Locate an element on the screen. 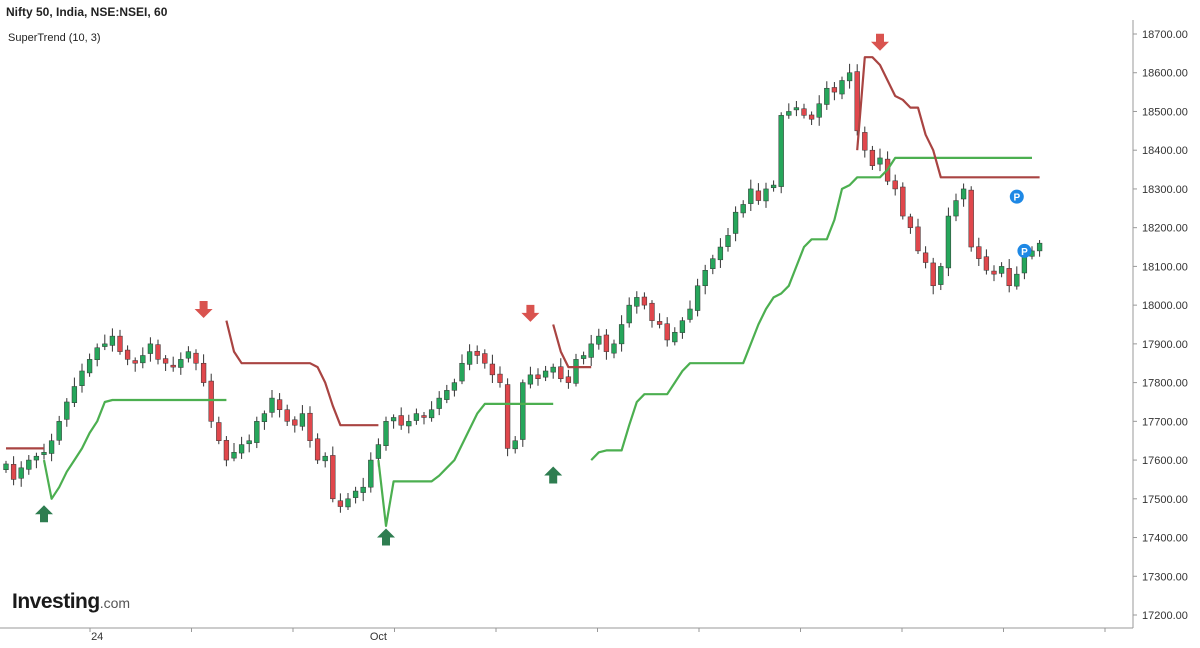  indicator-label: SuperTrend (10, 3) is located at coordinates (54, 38).